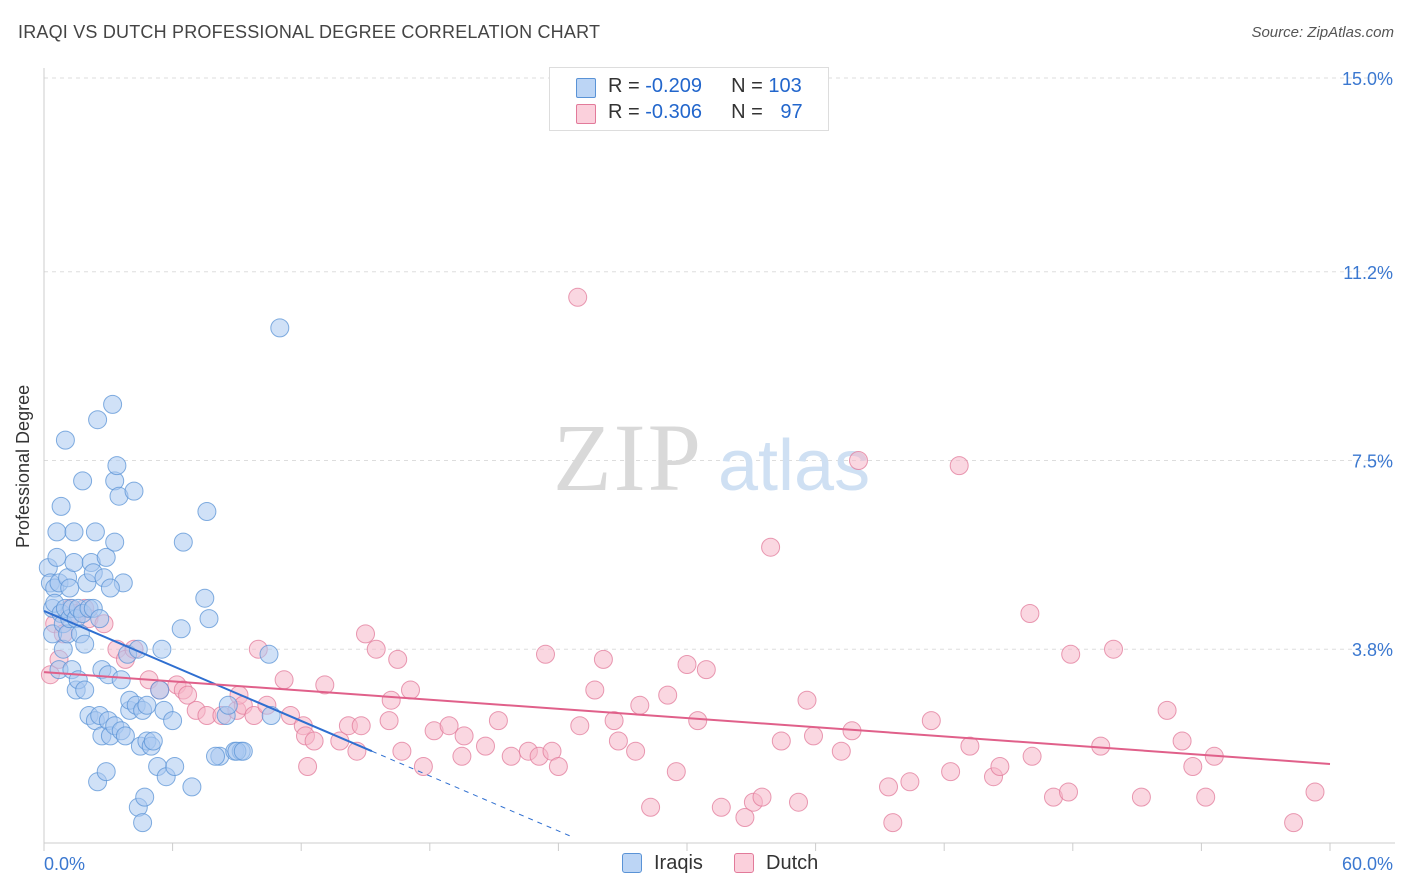  Describe the element at coordinates (471, 793) in the screenshot. I see `iraqis-trend-extension` at that location.